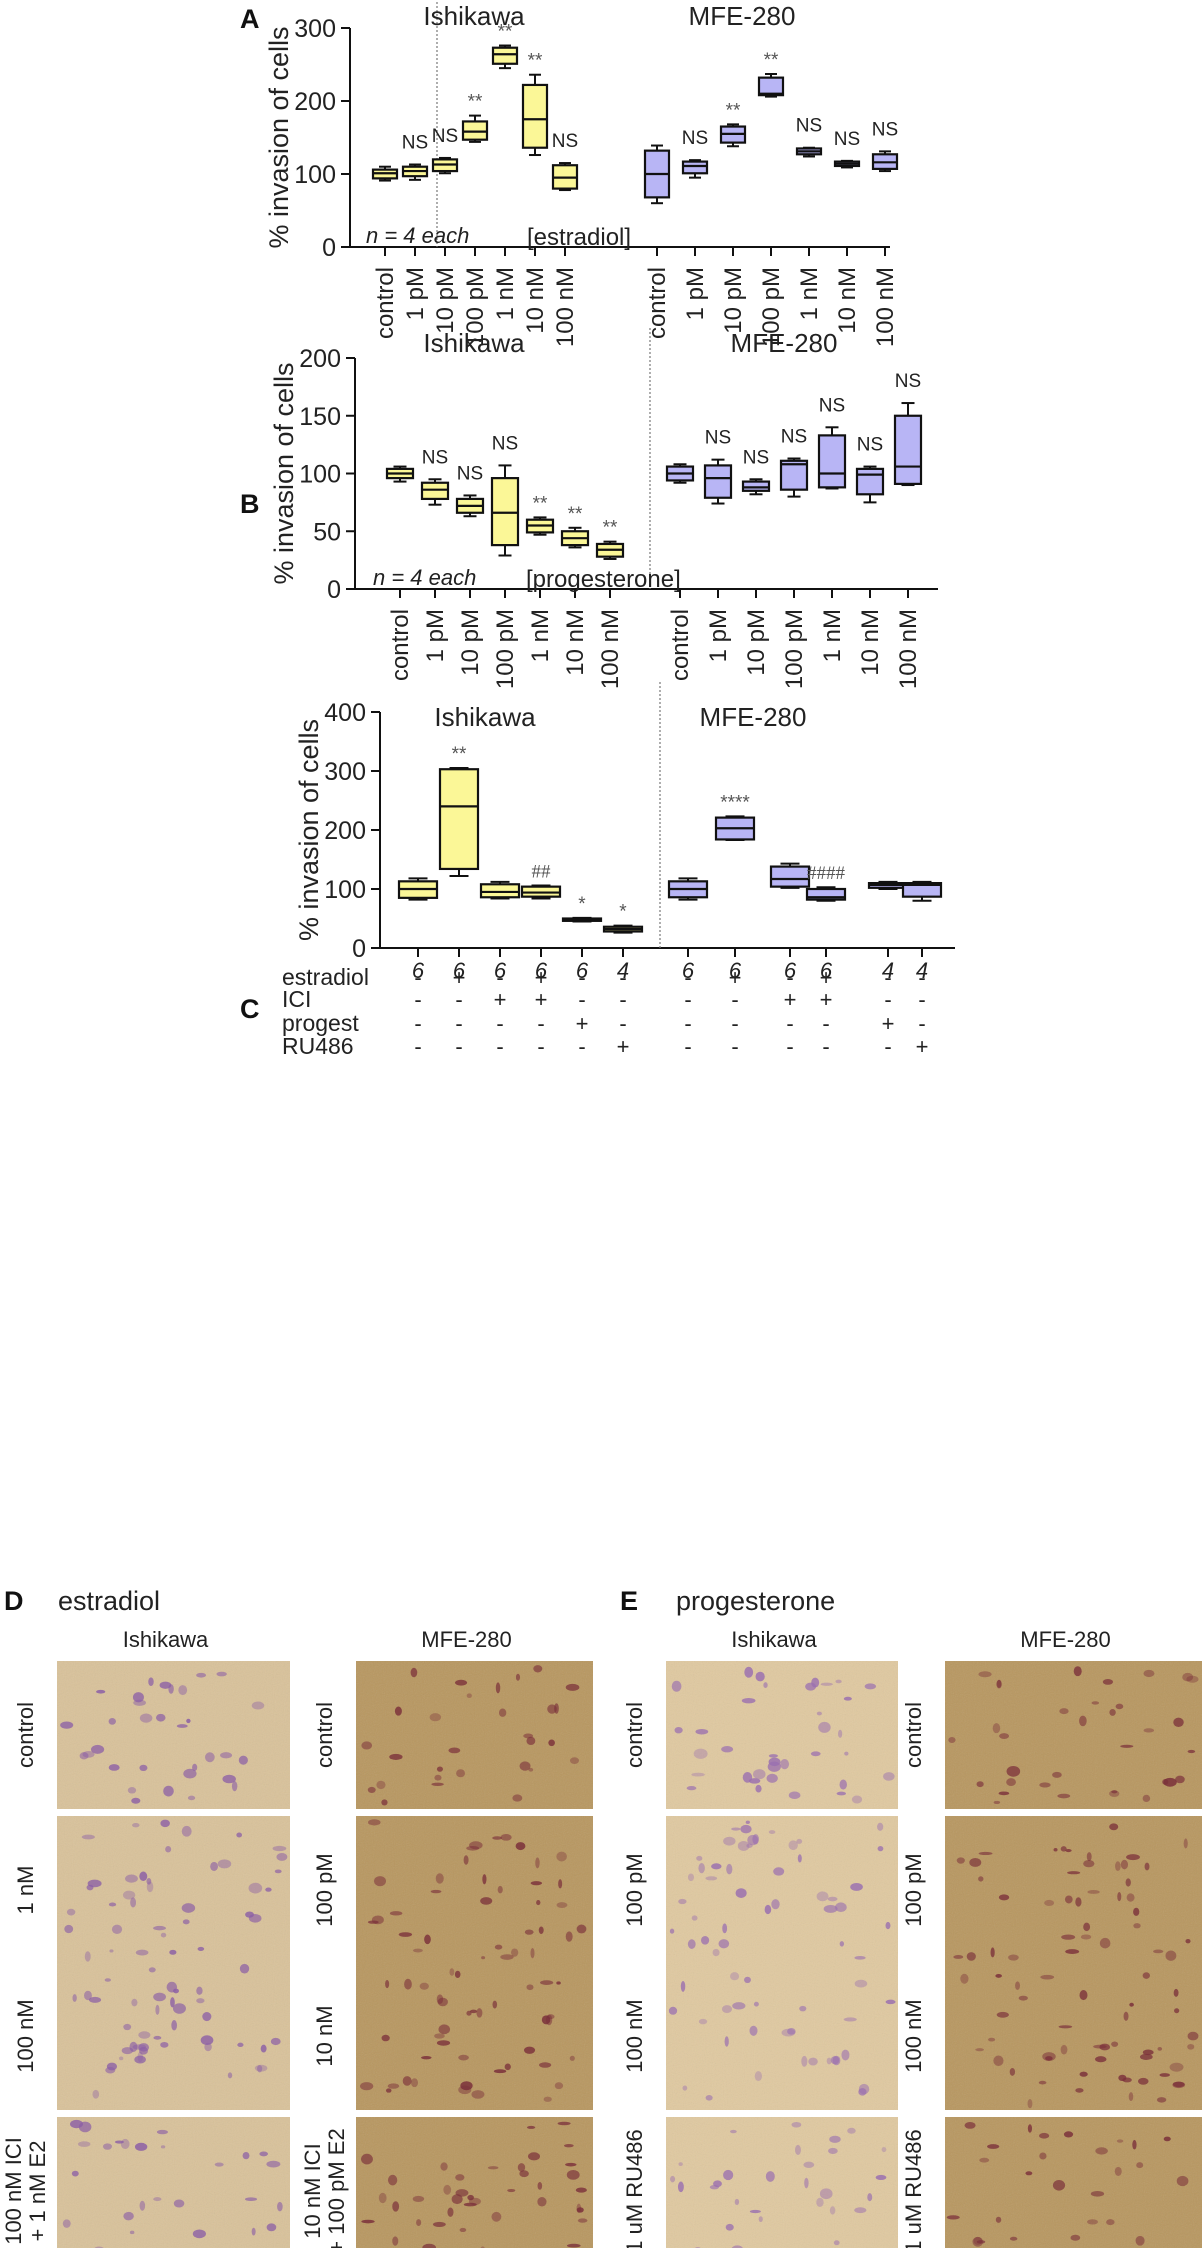  What do you see at coordinates (329, 248) in the screenshot?
I see `y-tick-label: 0` at bounding box center [329, 248].